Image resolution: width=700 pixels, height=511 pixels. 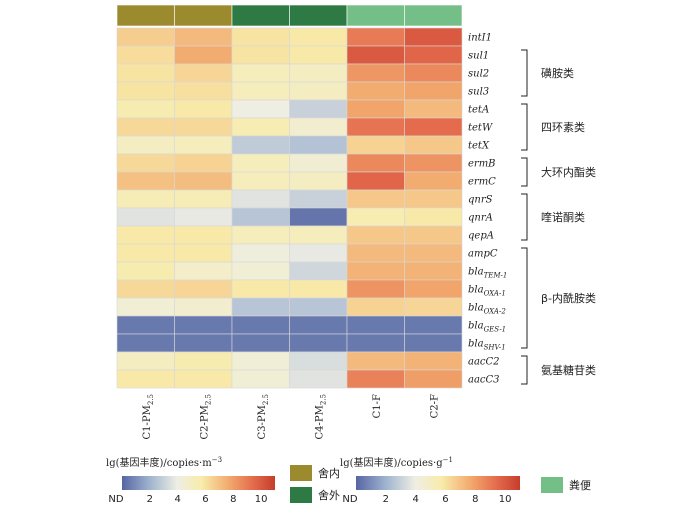 I want to click on legend-tick-label: 4, so click(x=177, y=499).